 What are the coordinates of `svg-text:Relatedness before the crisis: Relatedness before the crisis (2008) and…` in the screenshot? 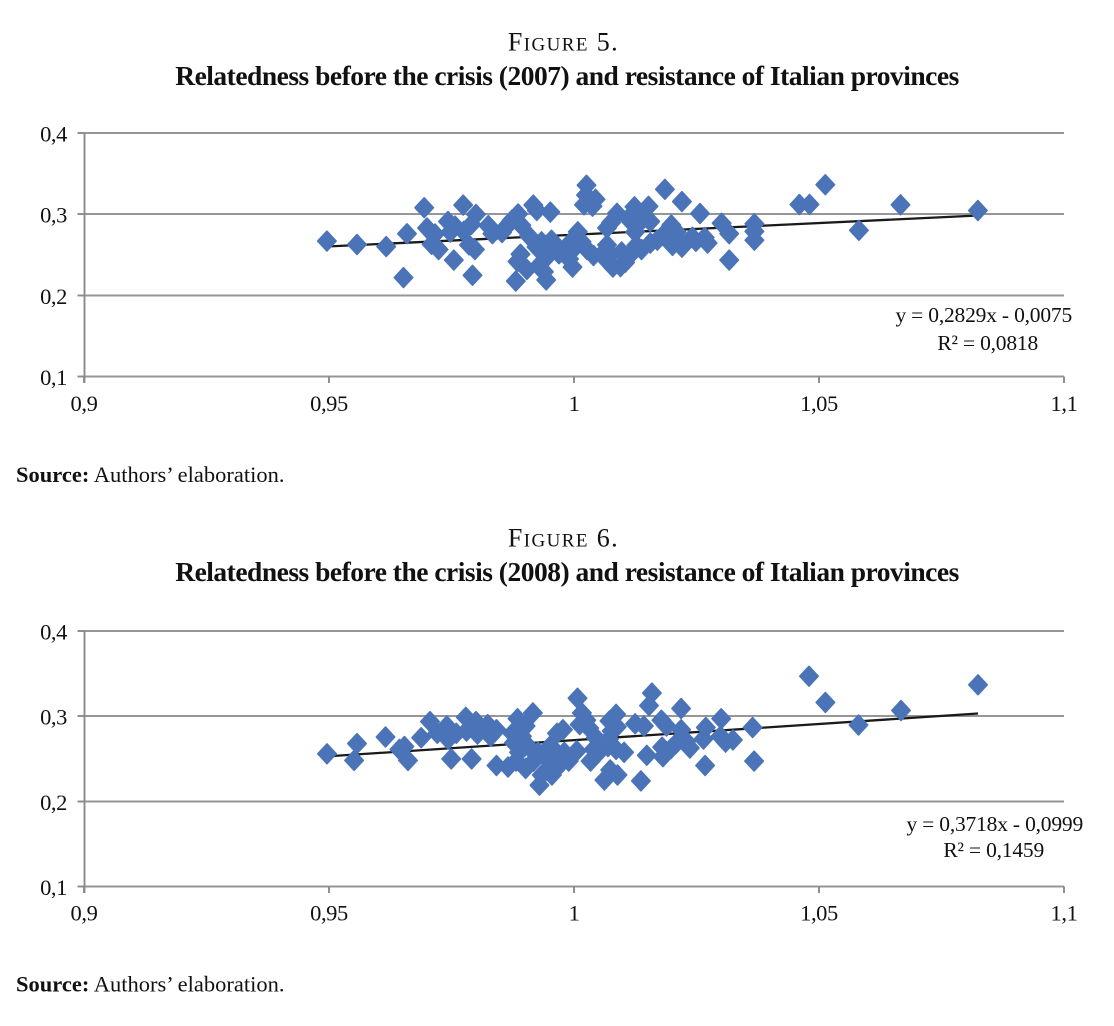 It's located at (567, 571).